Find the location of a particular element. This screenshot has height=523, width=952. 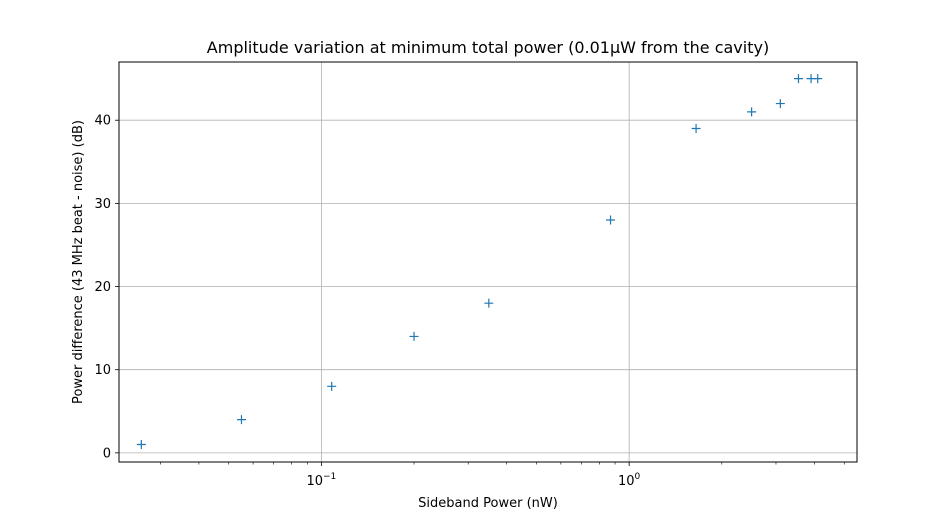

y-tick-label: 20 is located at coordinates (102, 287).